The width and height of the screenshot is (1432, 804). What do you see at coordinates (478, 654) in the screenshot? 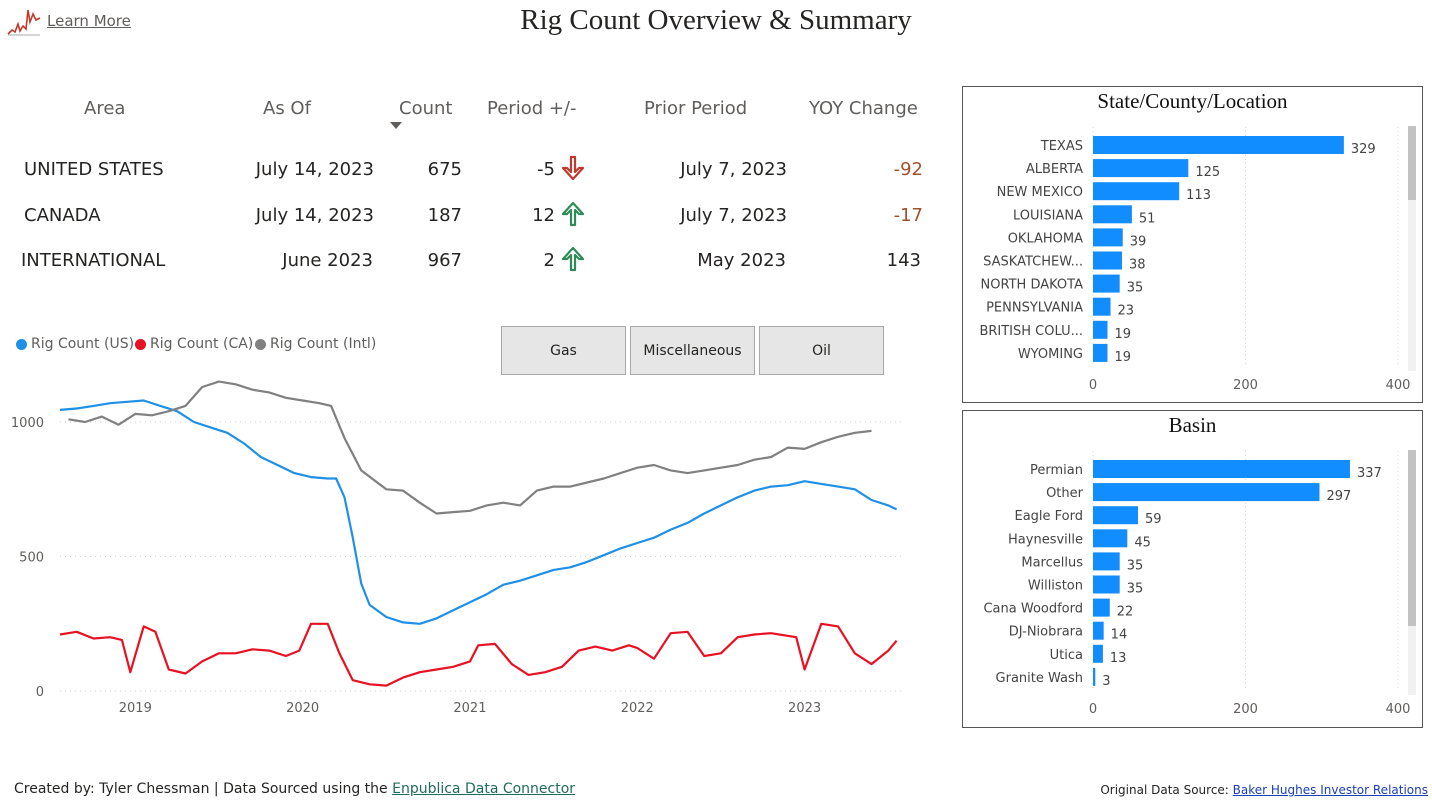
I see `series-line-rig-count-ca` at bounding box center [478, 654].